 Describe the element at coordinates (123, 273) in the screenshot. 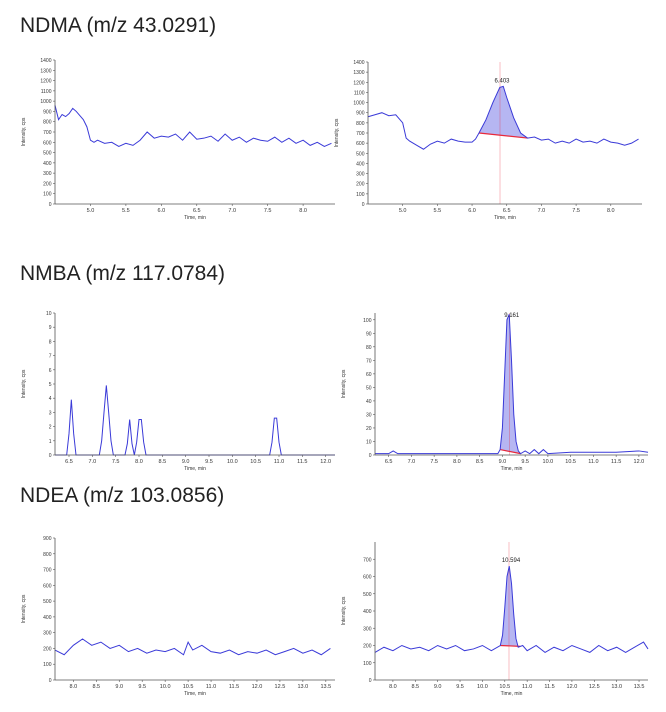

I see `row-title-nmba: NMBA (m/z 117.0784)` at that location.